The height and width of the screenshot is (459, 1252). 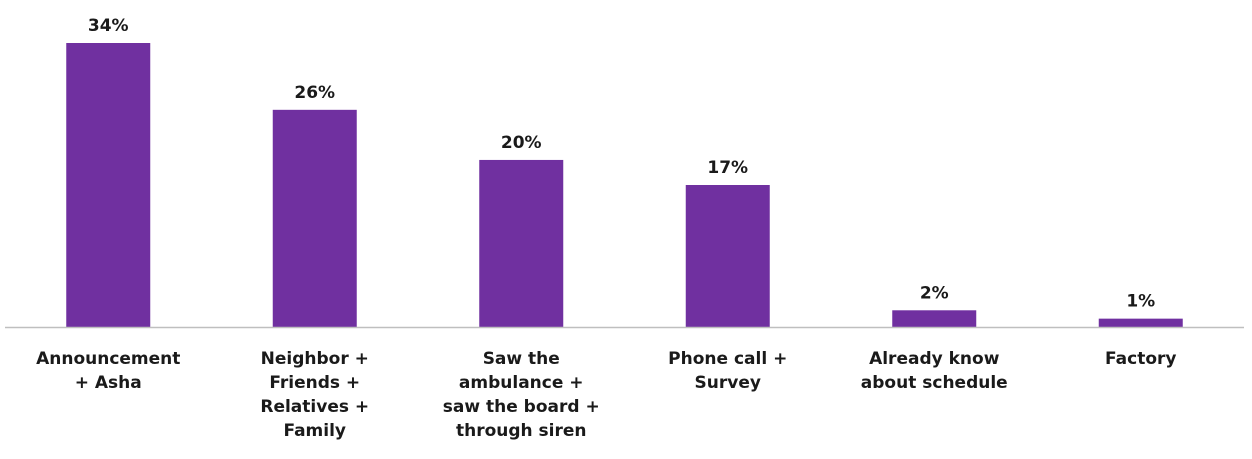 I want to click on category-label-line: Friends +, so click(x=314, y=383).